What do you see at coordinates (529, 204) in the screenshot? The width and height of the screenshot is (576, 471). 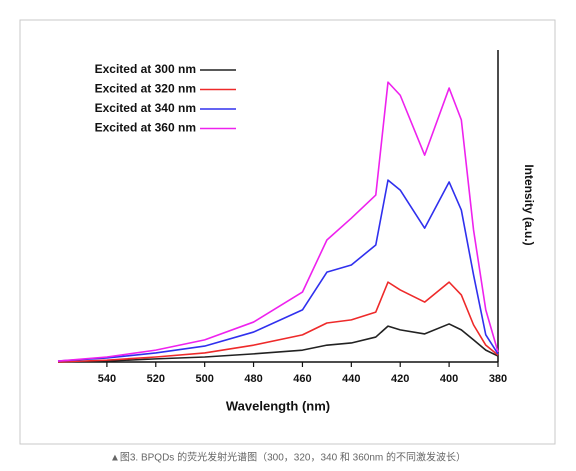 I see `y-axis-label: Intensity (a.u.)` at bounding box center [529, 204].